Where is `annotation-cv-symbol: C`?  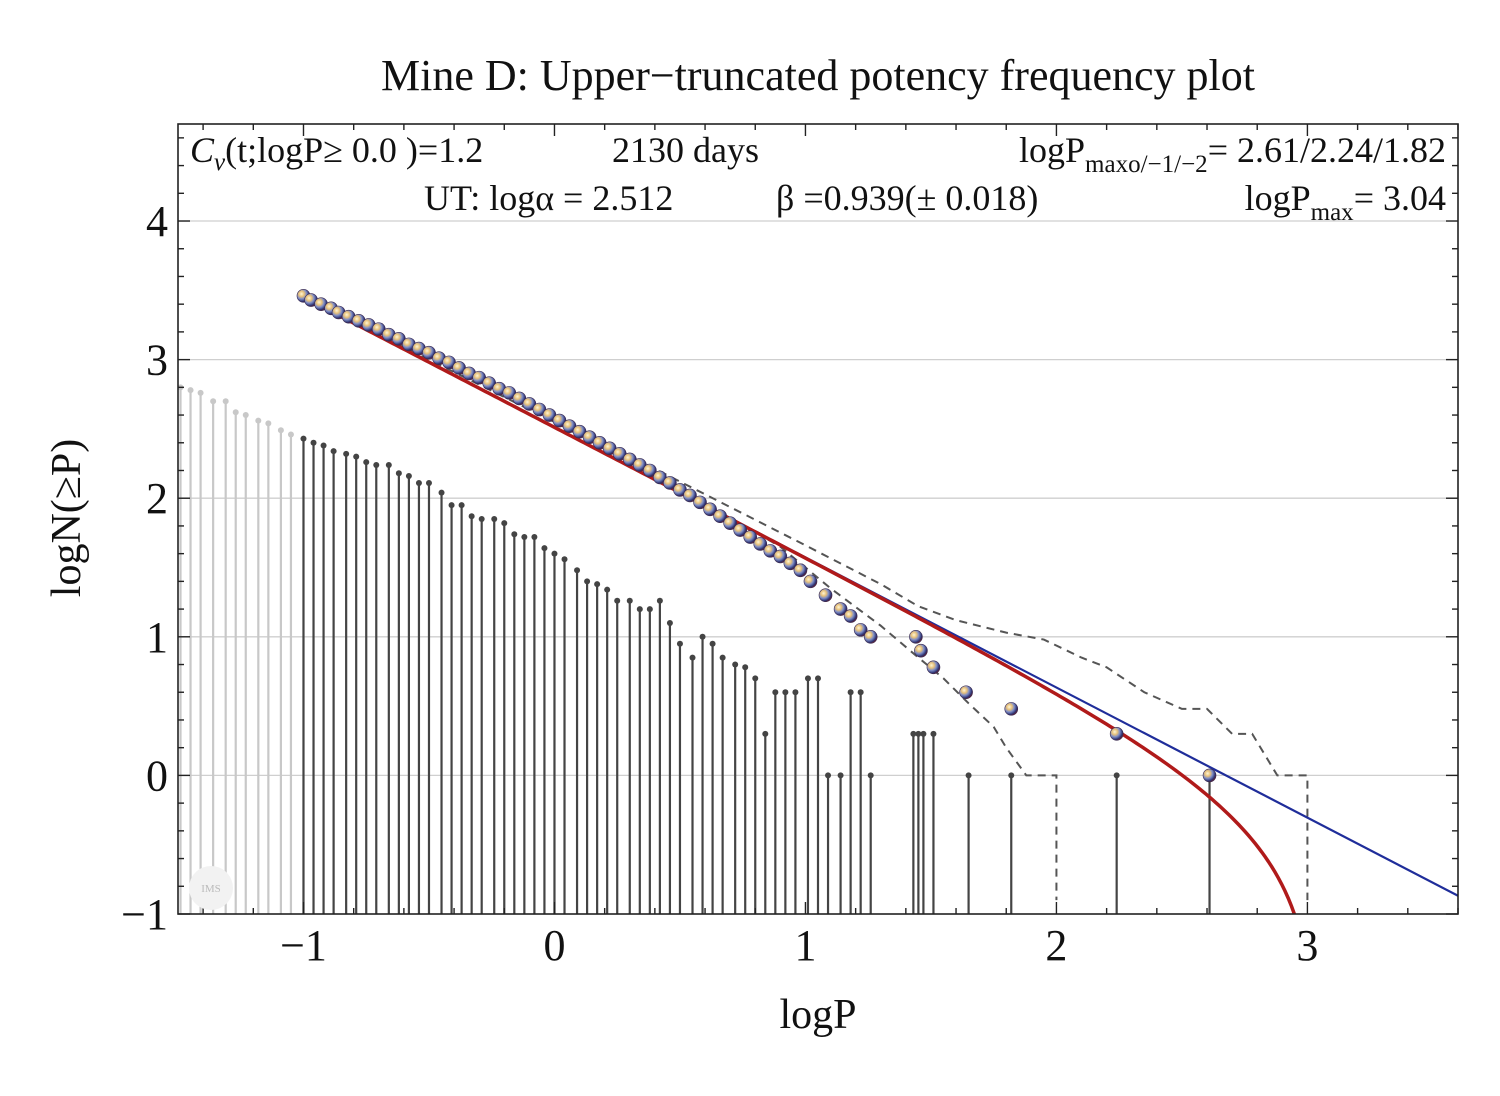 annotation-cv-symbol: C is located at coordinates (202, 150).